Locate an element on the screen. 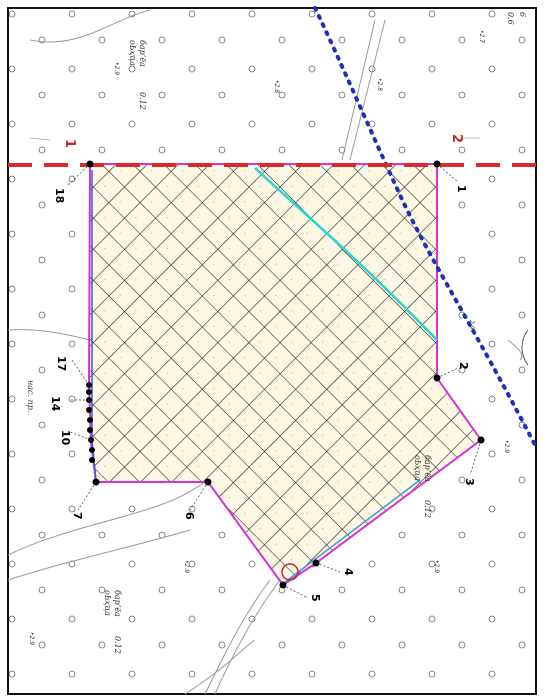 The width and height of the screenshot is (544, 700). section-label-end: 2 is located at coordinates (456, 138).